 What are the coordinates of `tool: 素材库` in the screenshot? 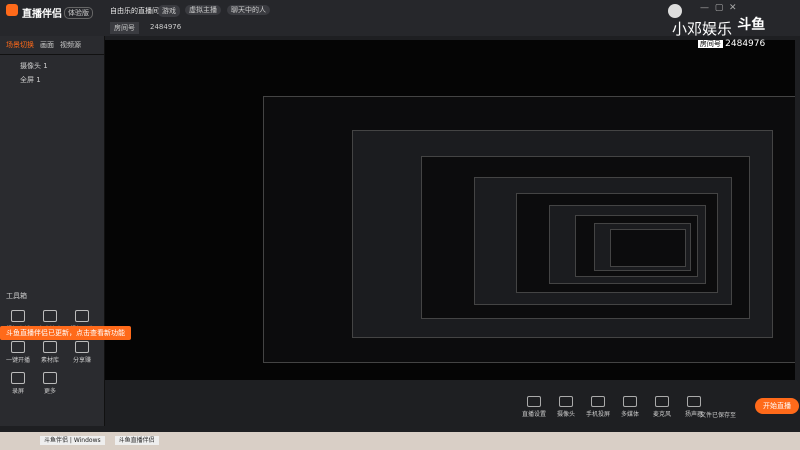 It's located at (50, 352).